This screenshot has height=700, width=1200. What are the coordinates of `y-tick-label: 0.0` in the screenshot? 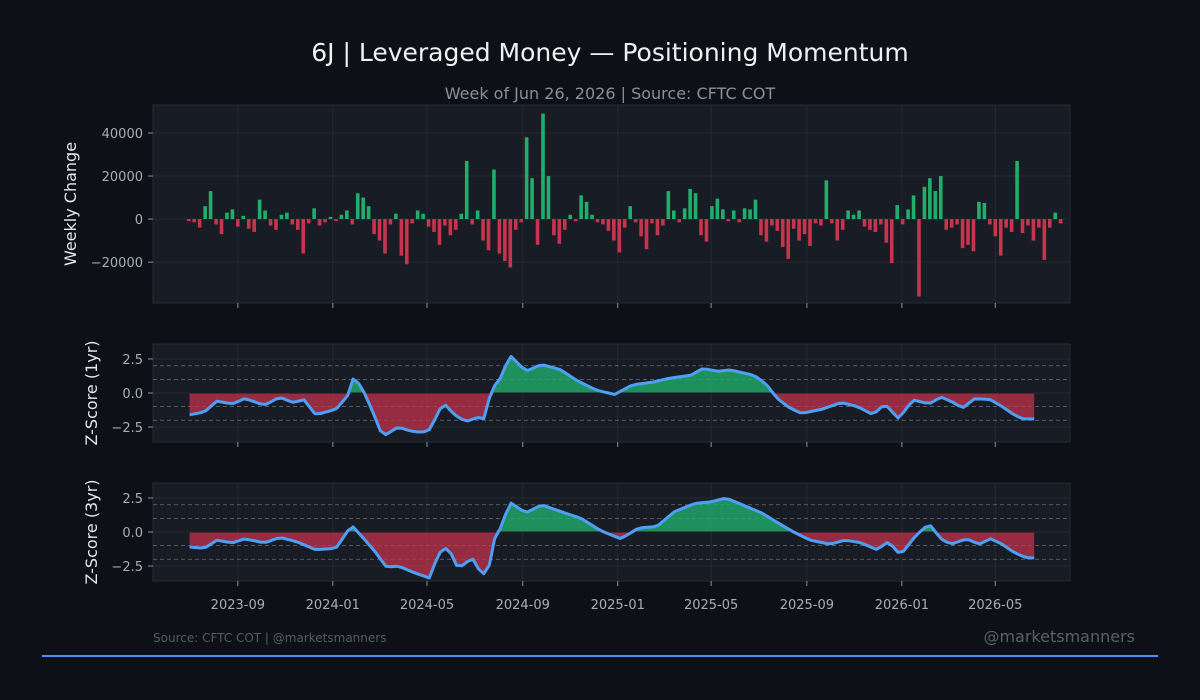 It's located at (132, 394).